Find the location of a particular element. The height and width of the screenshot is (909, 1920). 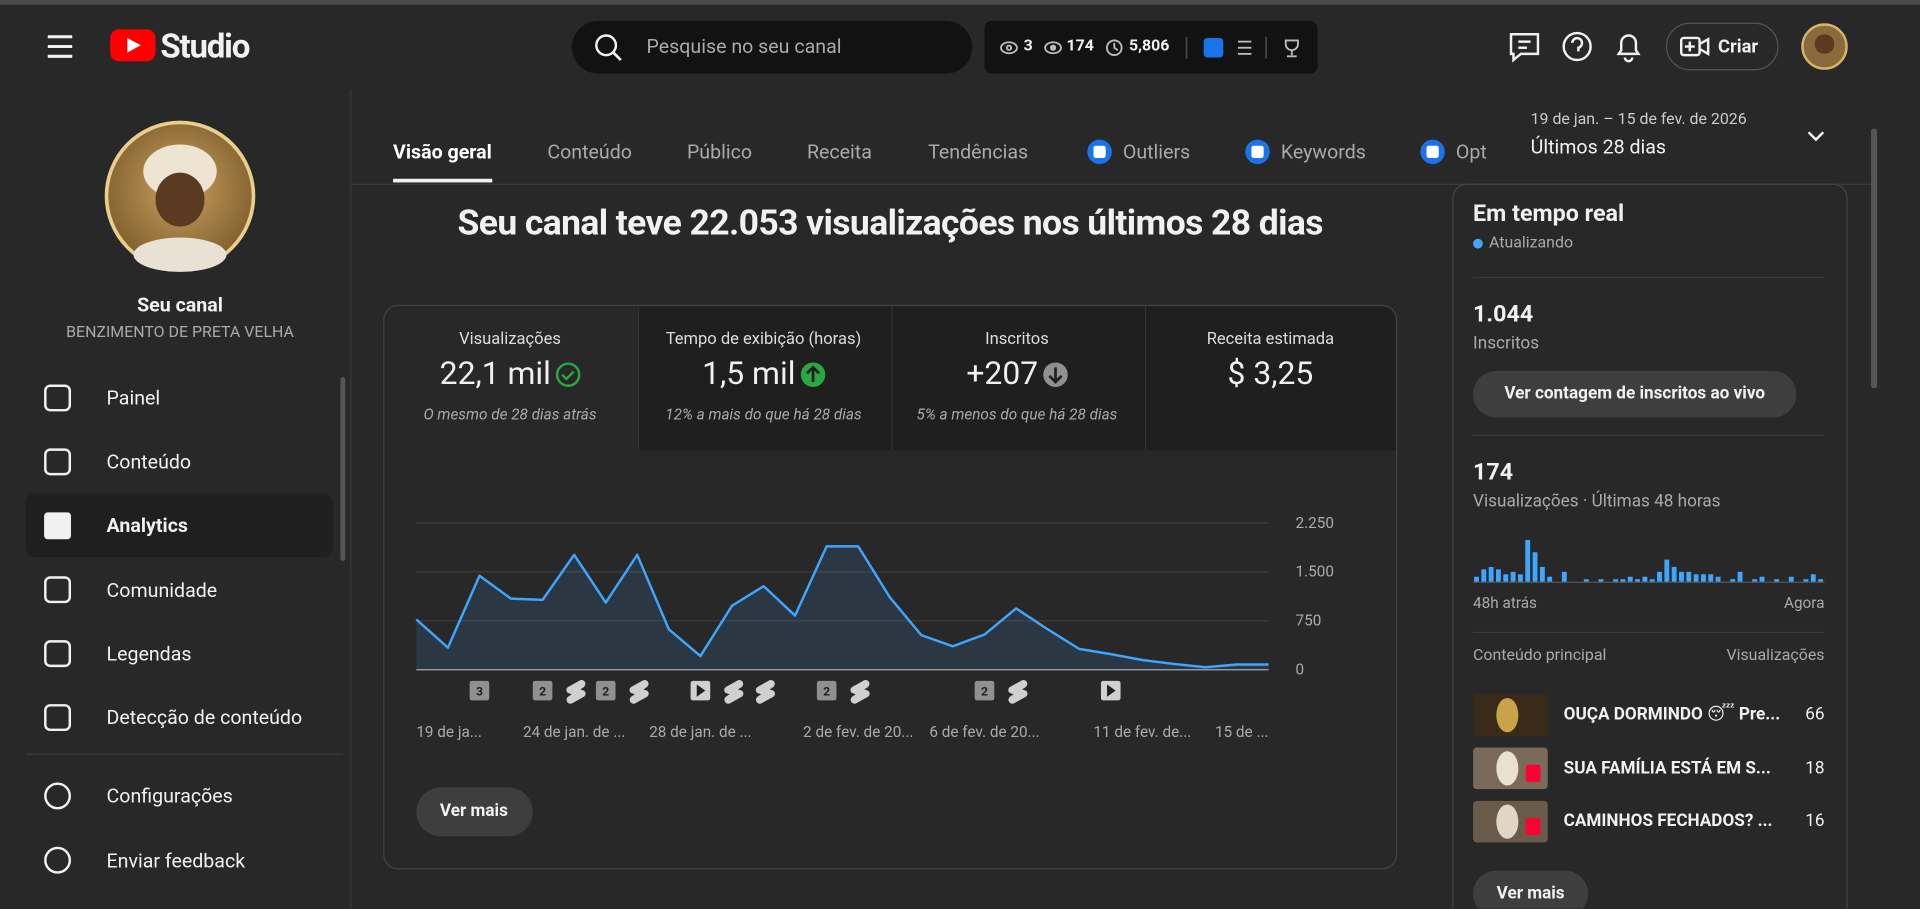

short-badge is located at coordinates (1533, 826).